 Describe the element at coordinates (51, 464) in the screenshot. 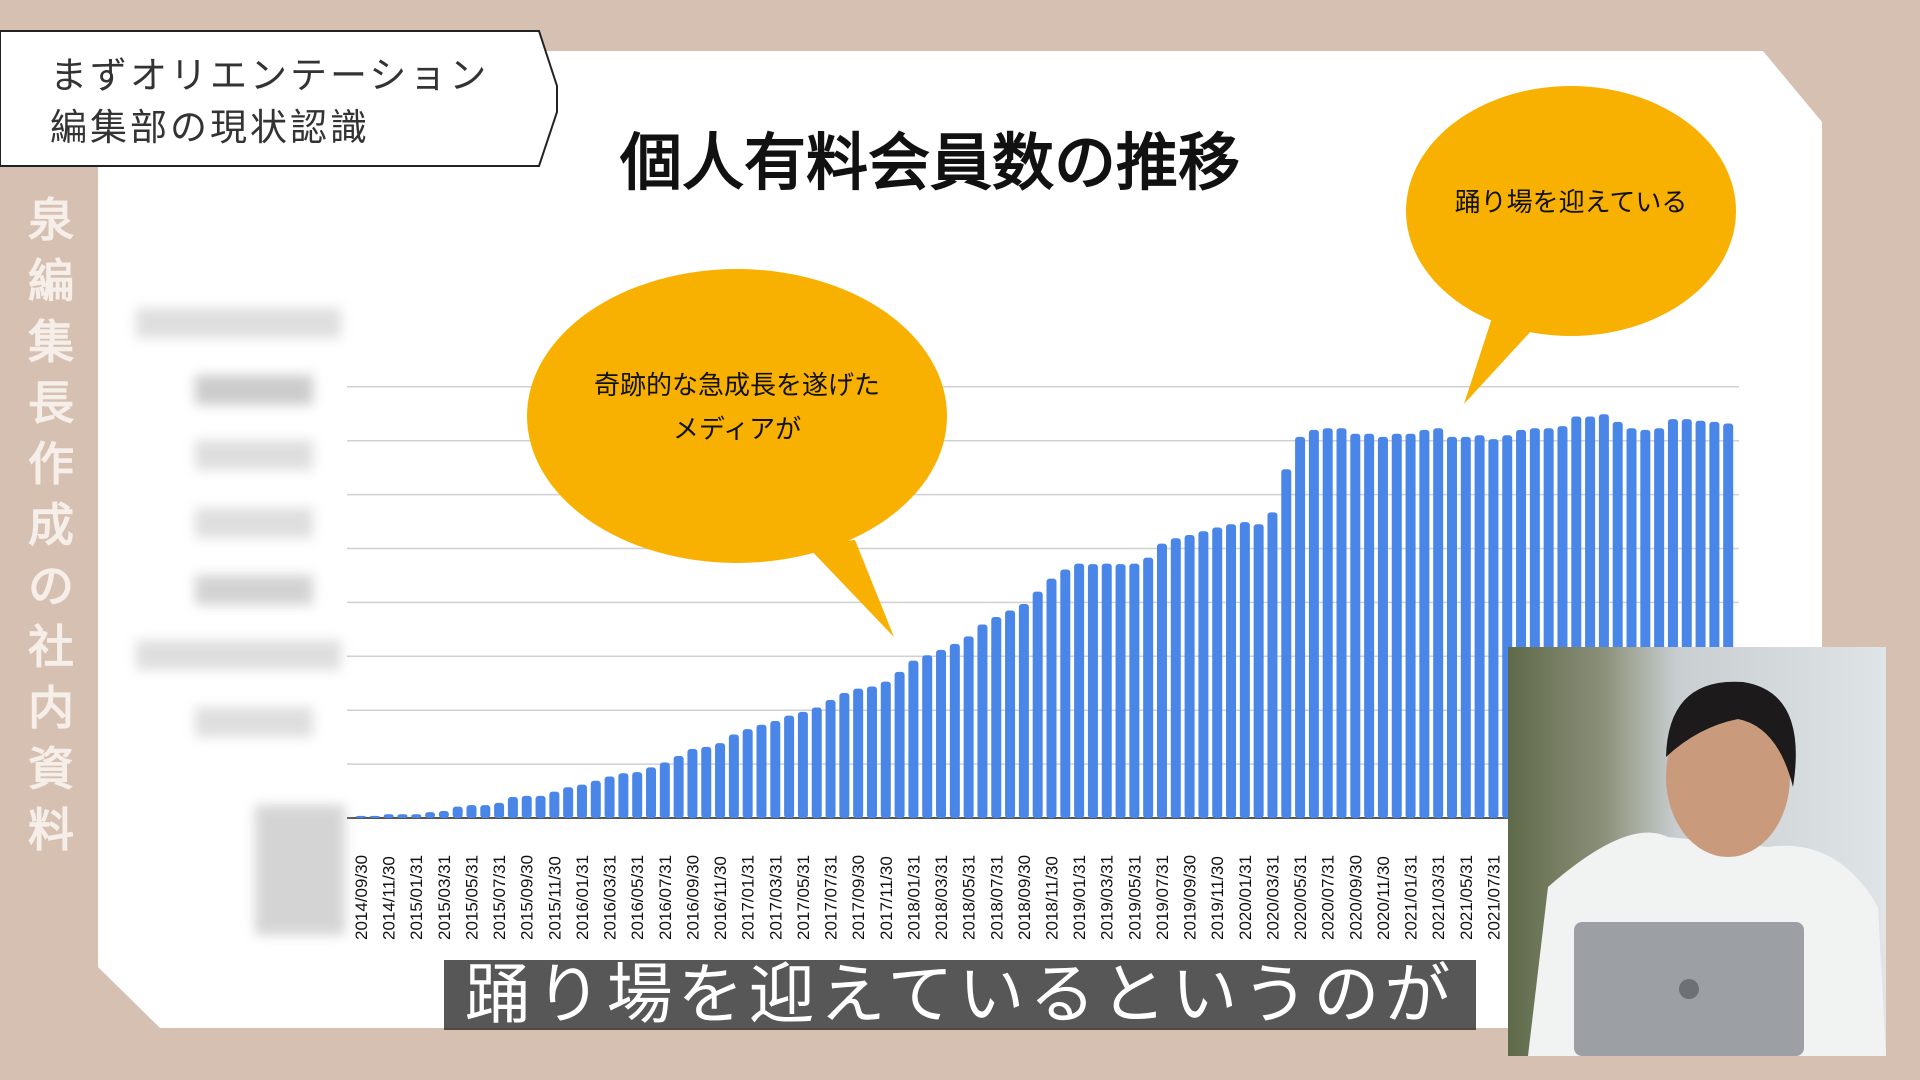

I see `side-label-char: 作` at that location.